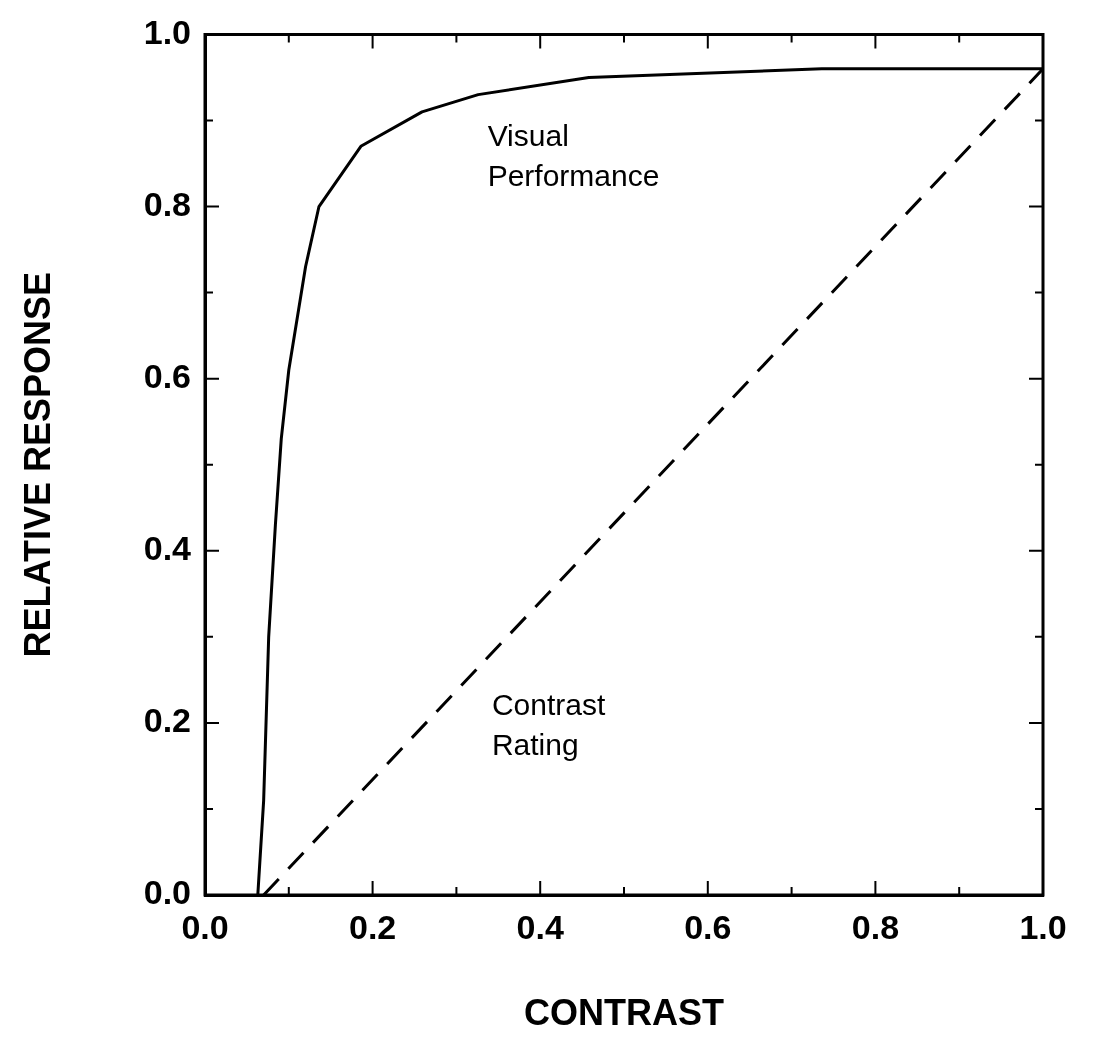 The height and width of the screenshot is (1055, 1115). What do you see at coordinates (1043, 926) in the screenshot?
I see `x-tick-label: 1.0` at bounding box center [1043, 926].